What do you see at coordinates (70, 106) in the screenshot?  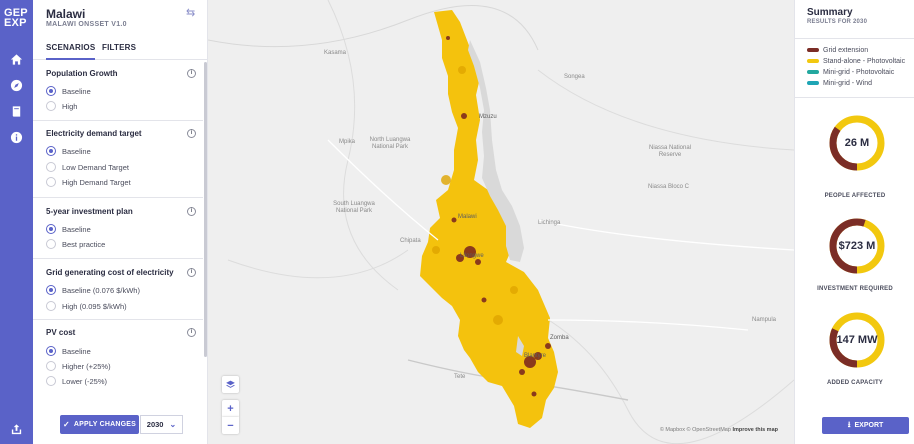 I see `option-label: High` at bounding box center [70, 106].